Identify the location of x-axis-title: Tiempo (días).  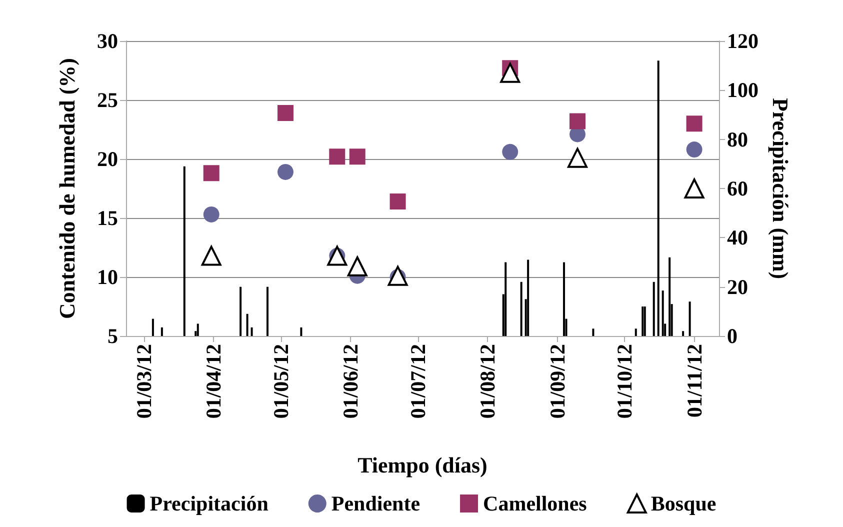
(423, 465).